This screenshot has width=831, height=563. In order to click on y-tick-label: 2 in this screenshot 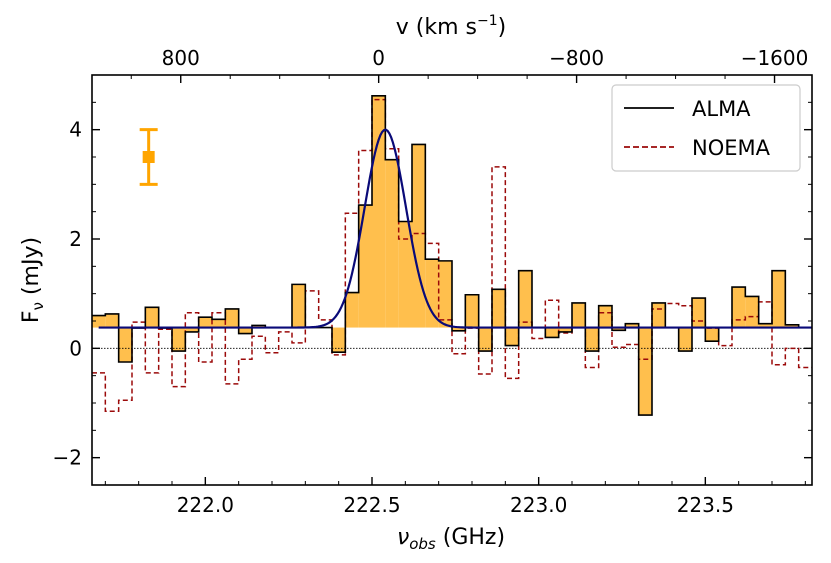, I will do `click(75, 239)`.